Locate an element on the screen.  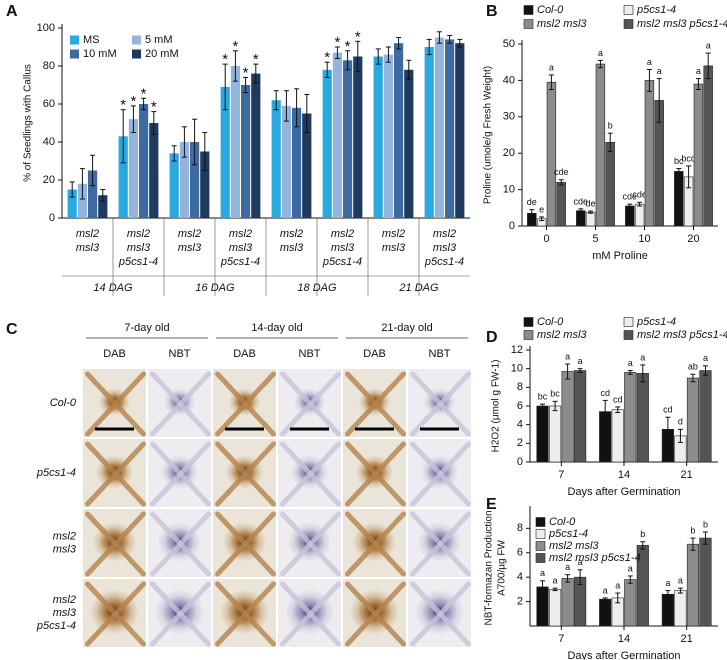
group-label: 14 DAG is located at coordinates (113, 288).